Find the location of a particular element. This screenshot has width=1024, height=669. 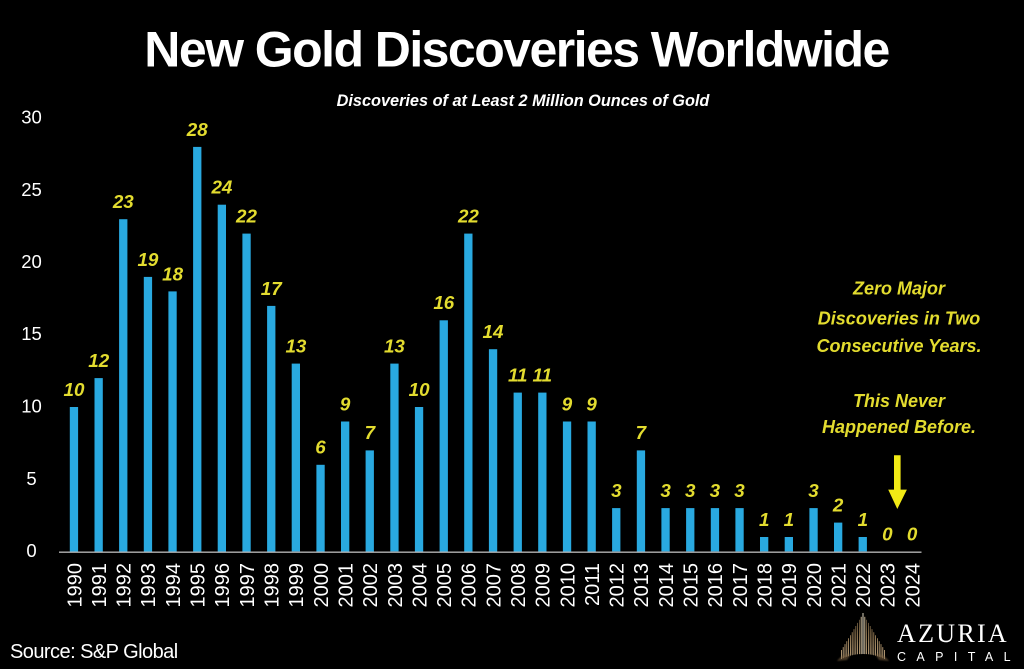

svg-text: 1992 is located at coordinates (125, 585).